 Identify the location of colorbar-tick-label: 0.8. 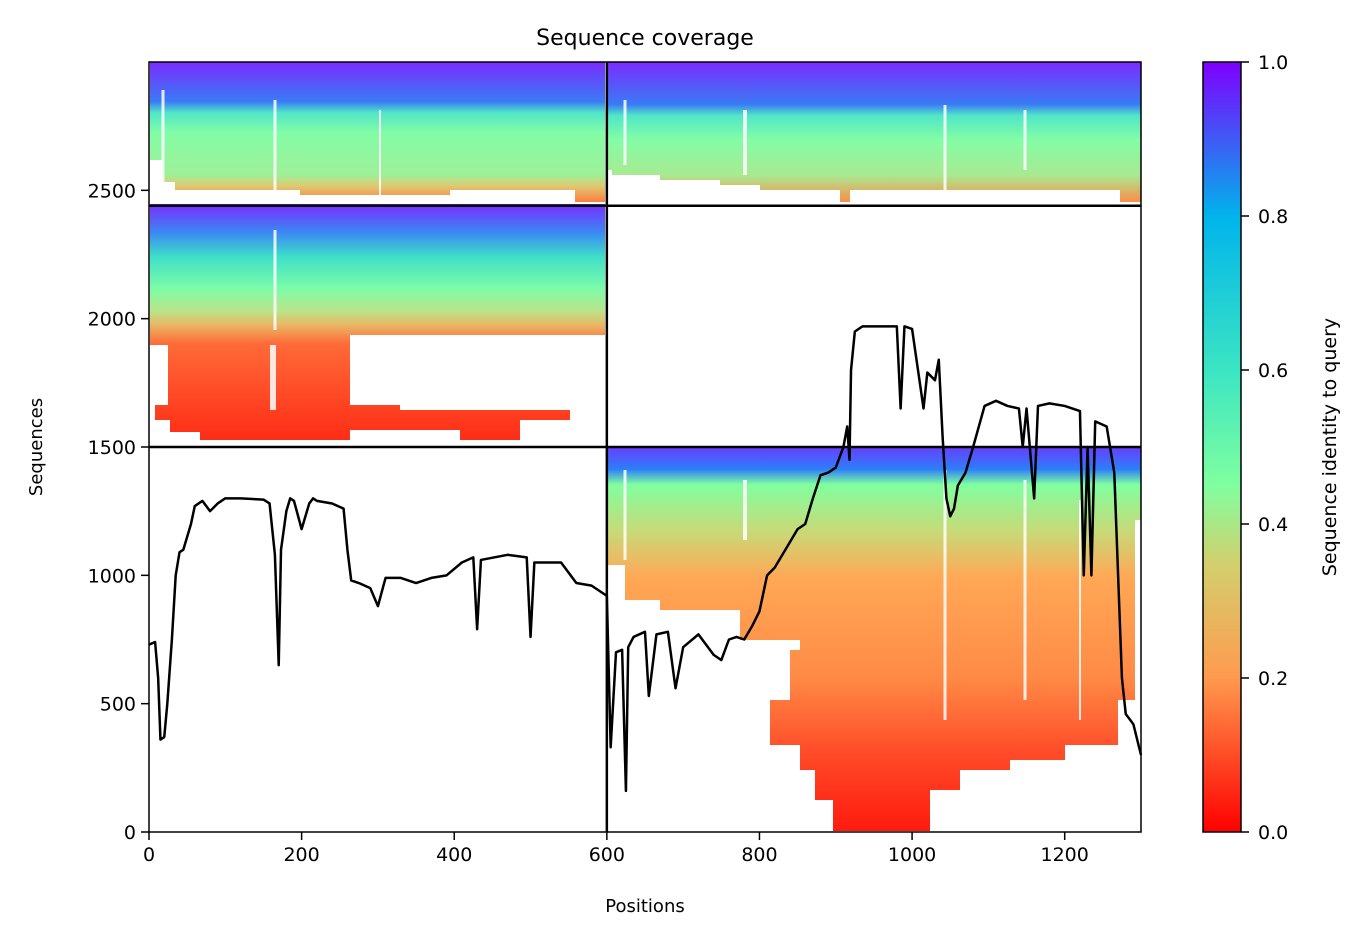
(1273, 217).